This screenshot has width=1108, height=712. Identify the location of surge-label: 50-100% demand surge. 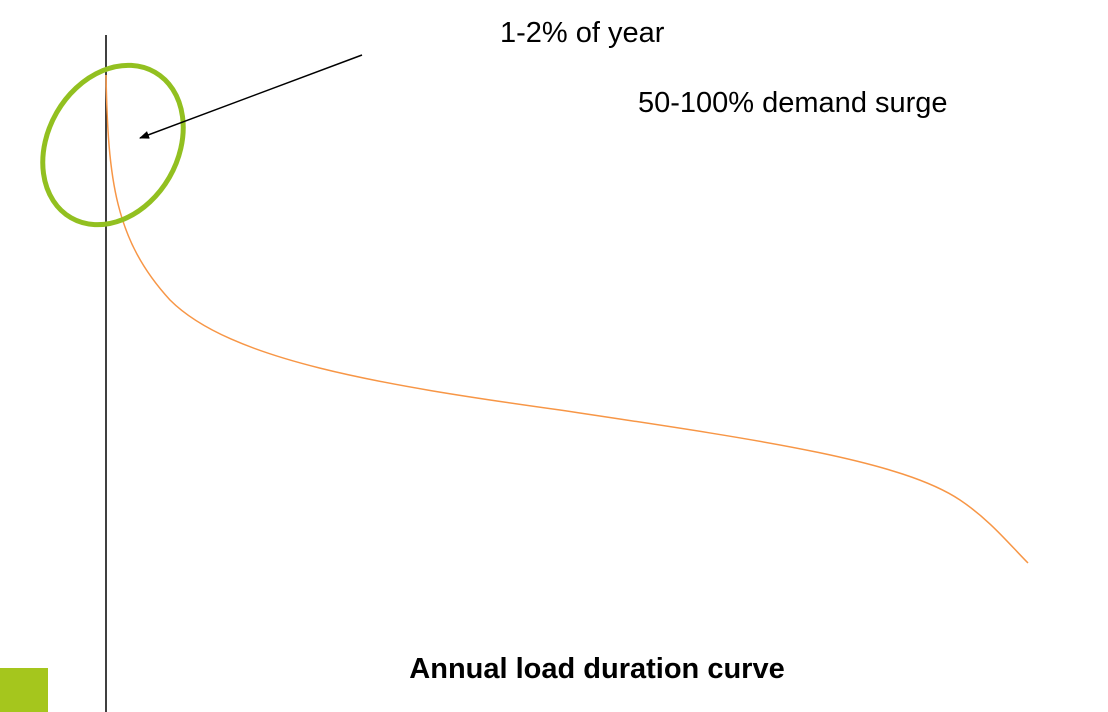
(793, 103).